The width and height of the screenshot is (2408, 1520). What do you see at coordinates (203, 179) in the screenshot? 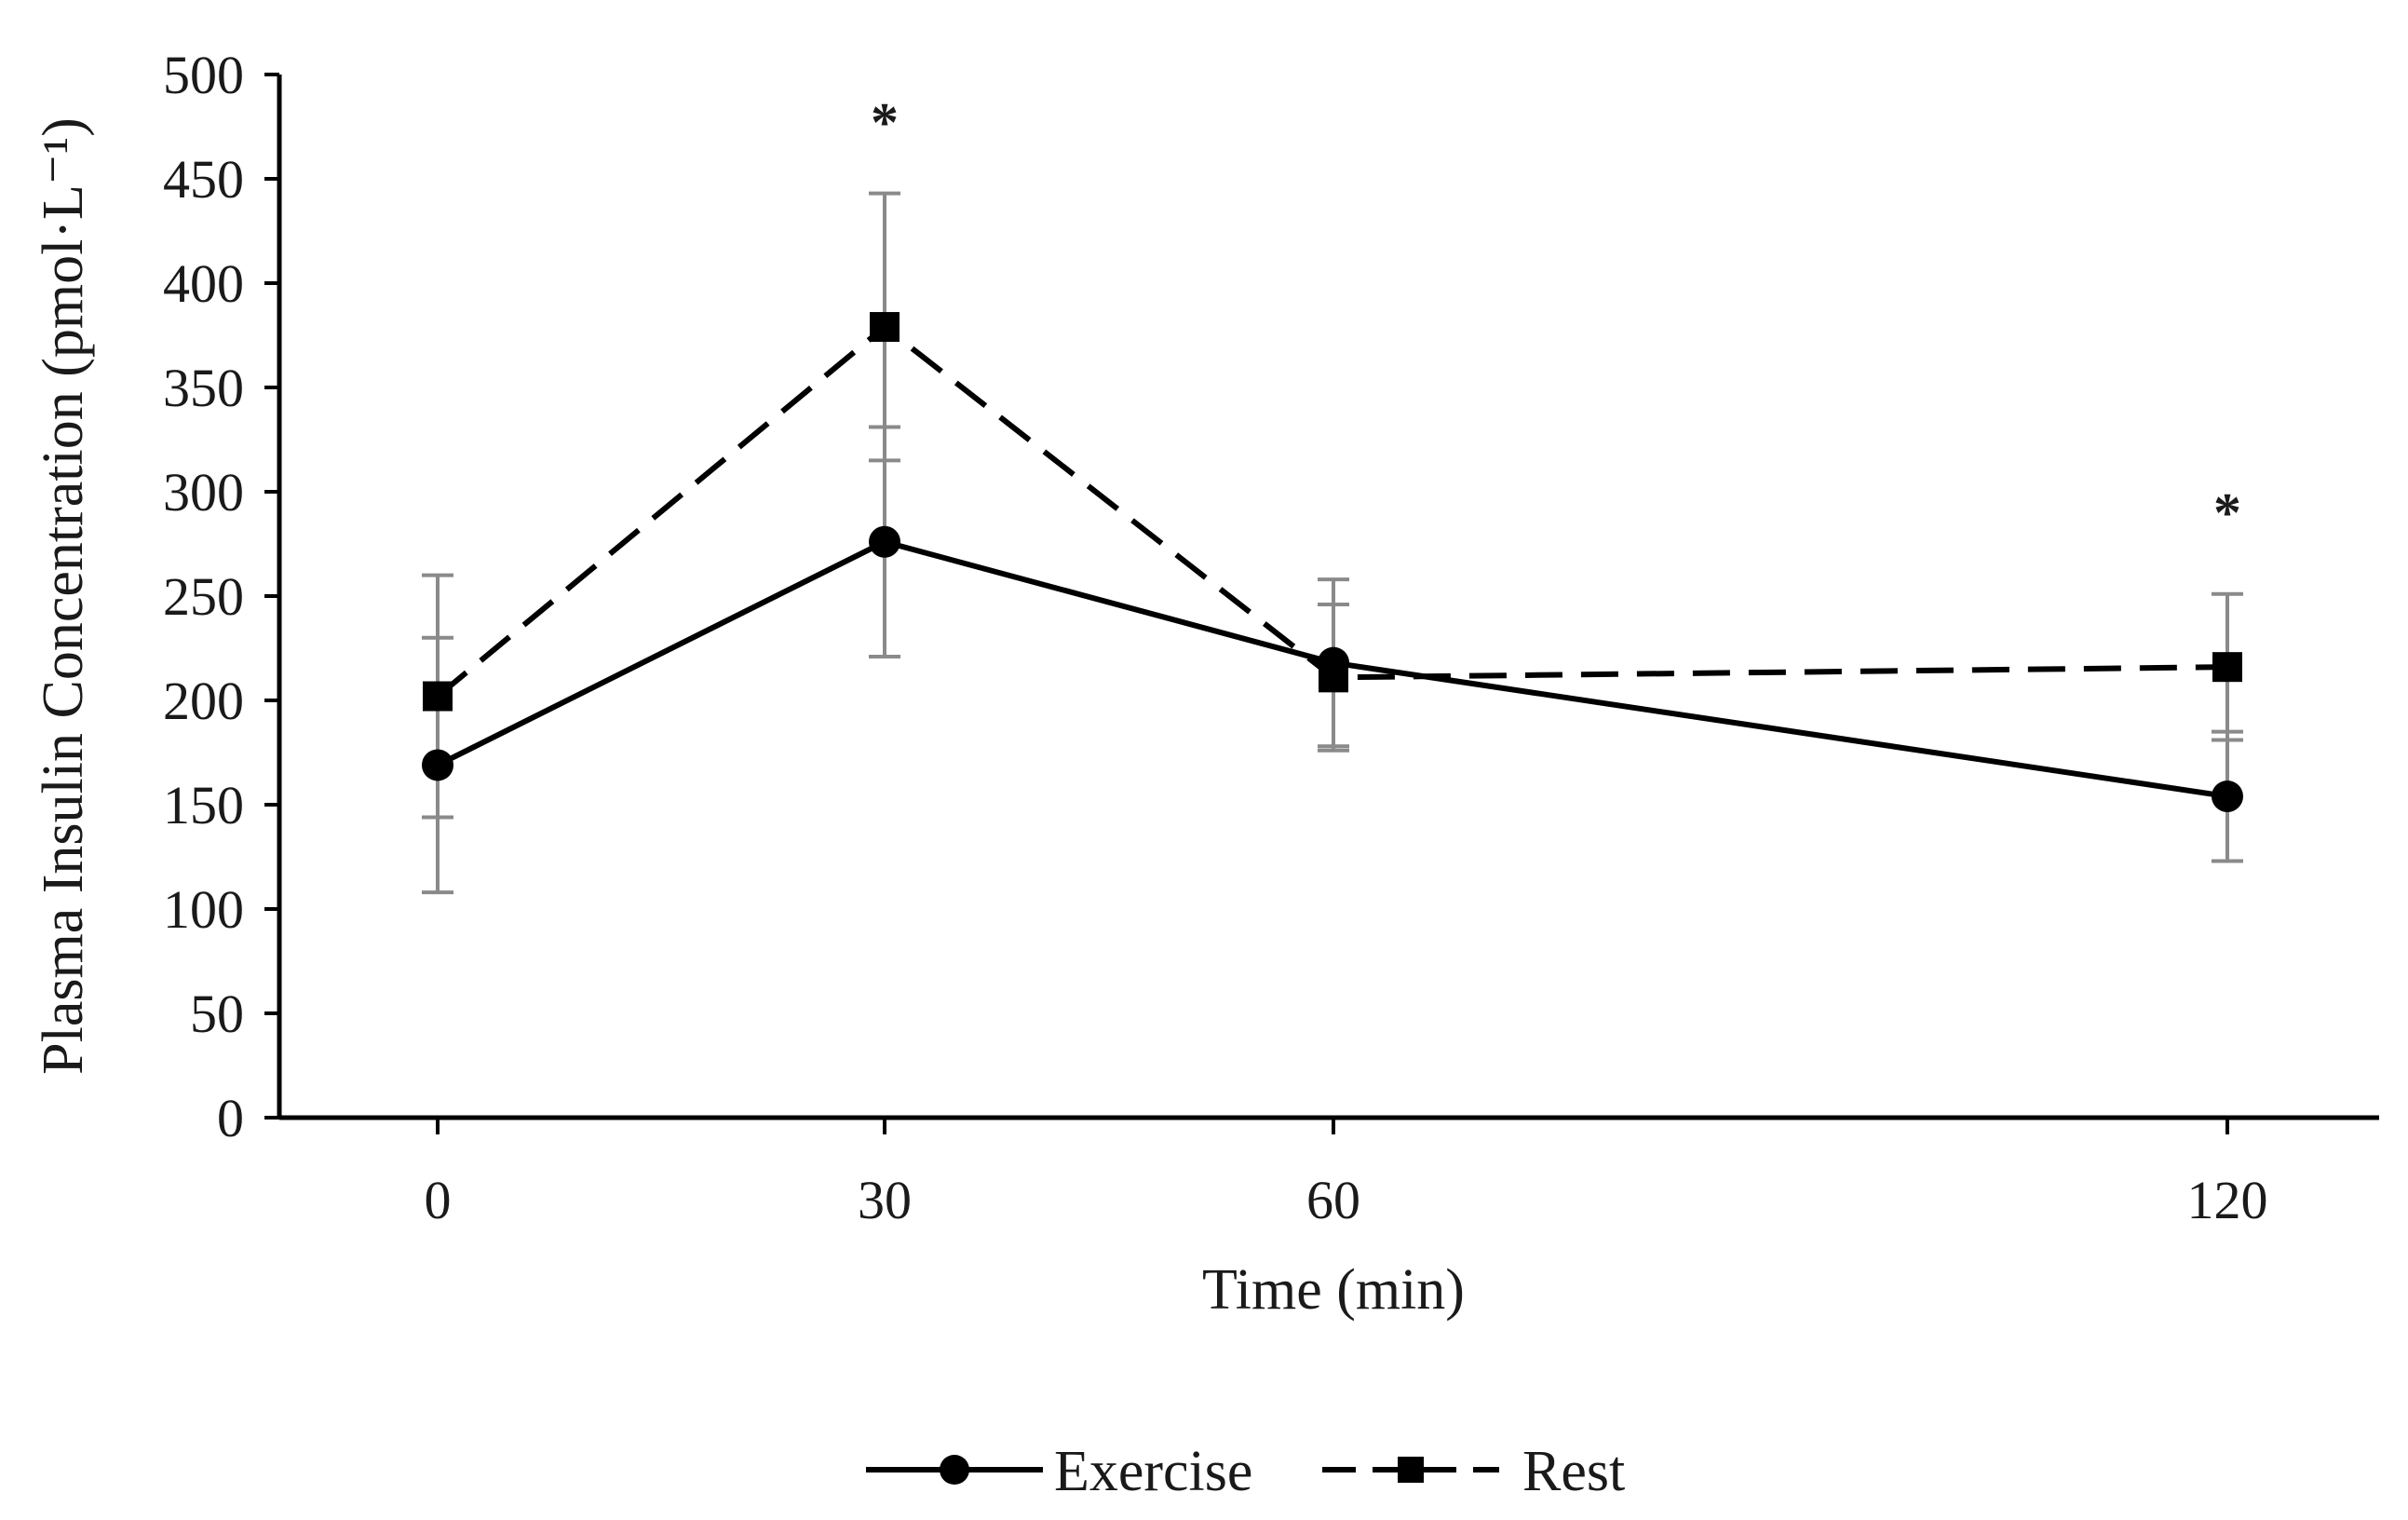
I see `y-tick-label-450: 450` at bounding box center [203, 179].